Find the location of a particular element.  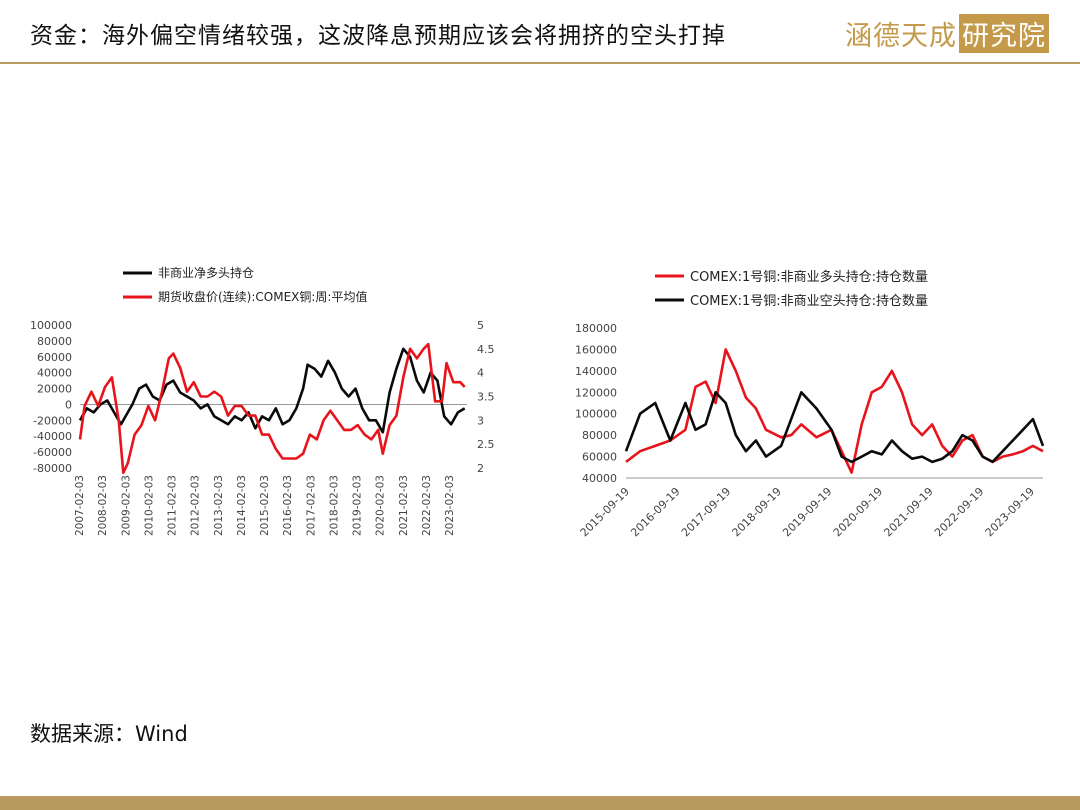

x-tick-label: 2015-09-19 is located at coordinates (605, 512).